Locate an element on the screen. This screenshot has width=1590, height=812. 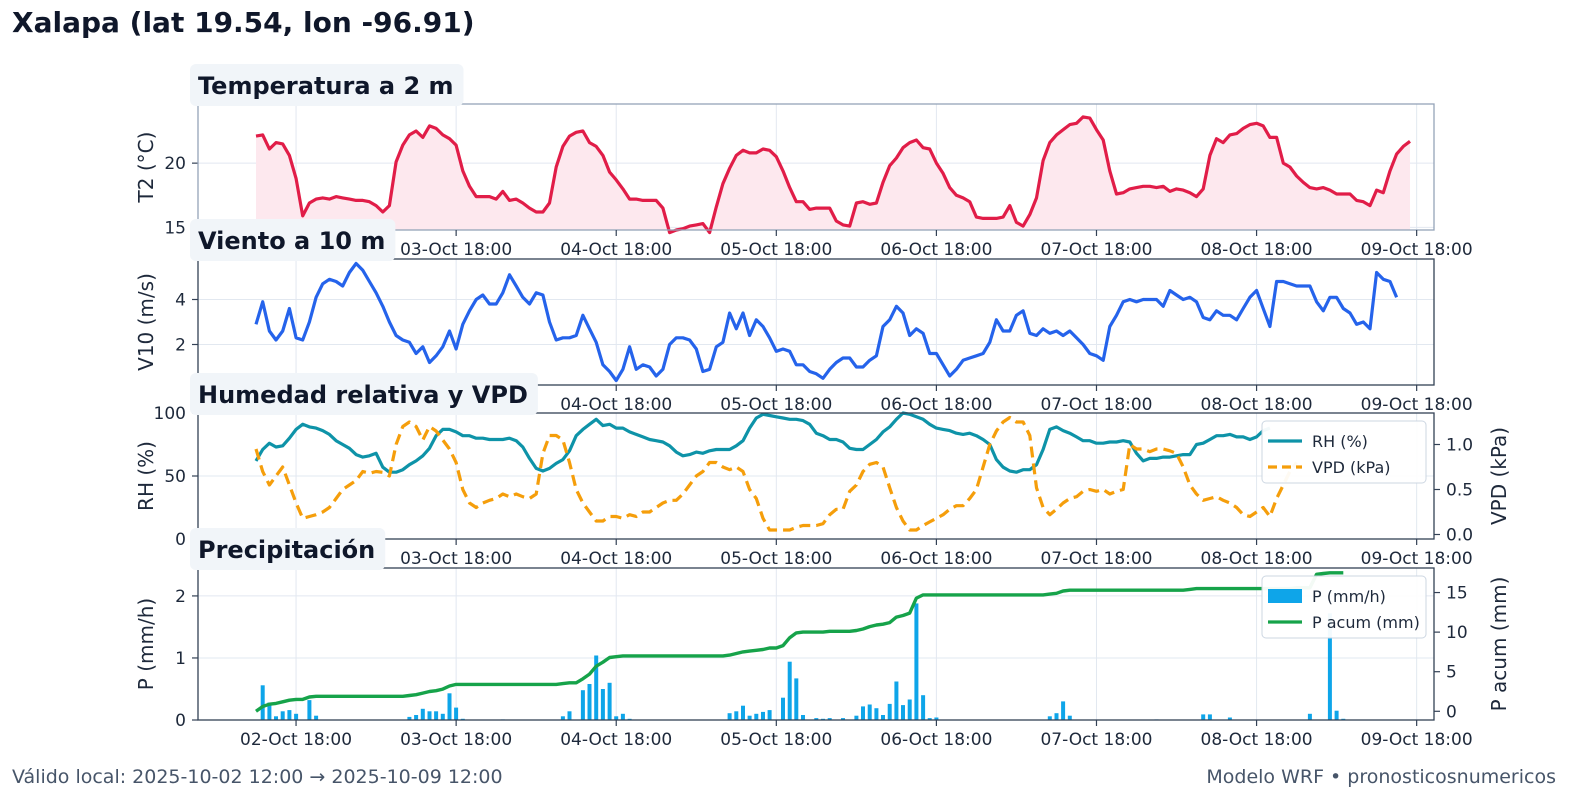
y2-axis-label: VPD (kPa) is located at coordinates (1499, 476).